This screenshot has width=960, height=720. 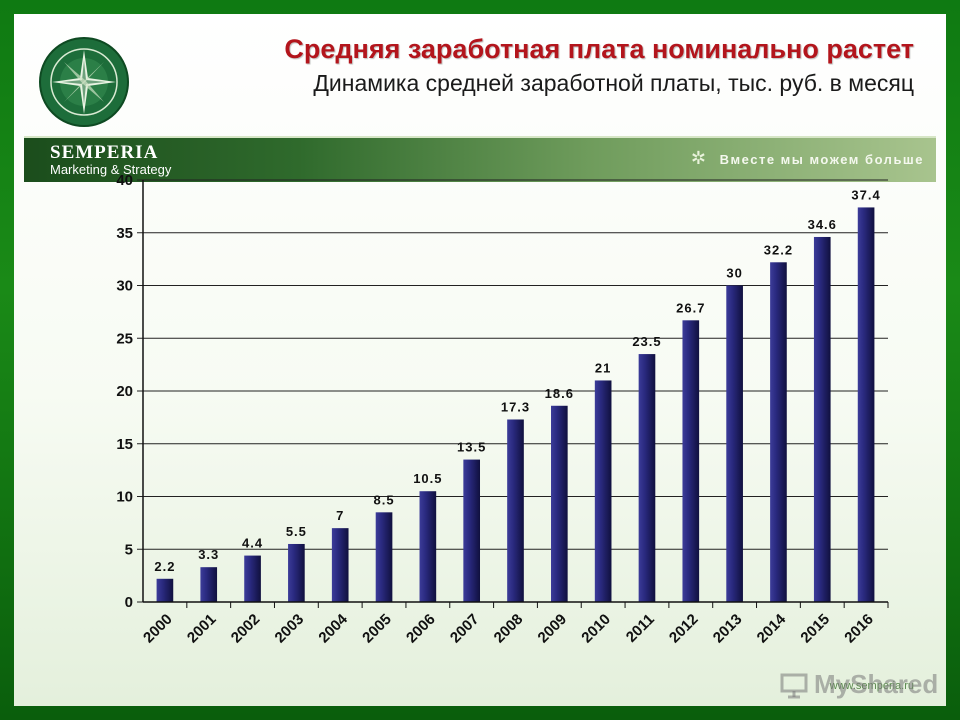 I want to click on presentation-board-icon, so click(x=794, y=686).